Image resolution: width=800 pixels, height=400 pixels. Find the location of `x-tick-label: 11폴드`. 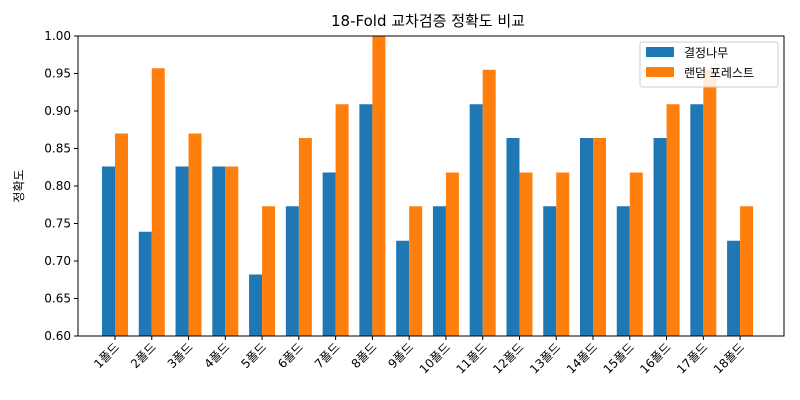

x-tick-label: 11폴드 is located at coordinates (472, 358).